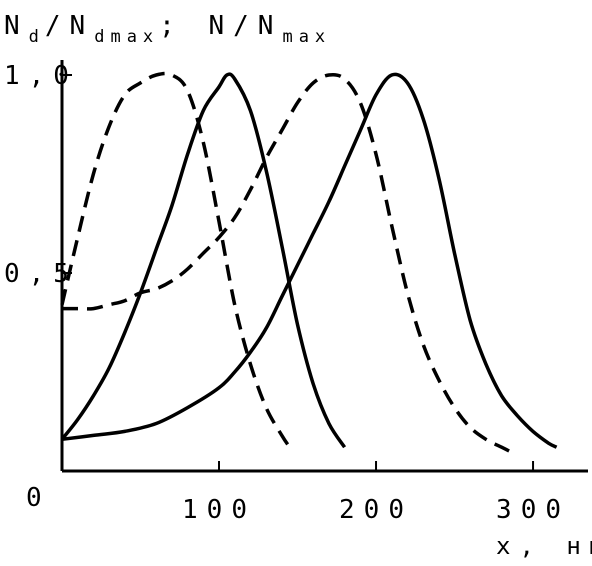  Describe the element at coordinates (167, 29) in the screenshot. I see `y-axis-title: Nd/Ndmax; N/Nmax` at that location.